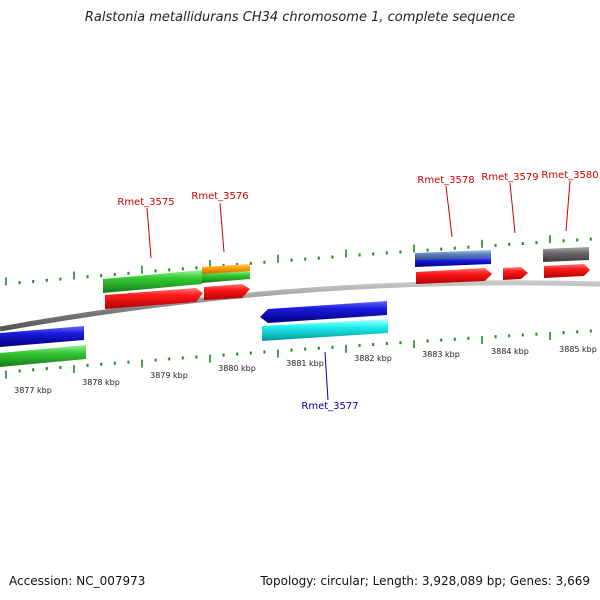 The image size is (600, 600). Describe the element at coordinates (329, 406) in the screenshot. I see `gene-label-rmet-3577: Rmet_3577` at that location.